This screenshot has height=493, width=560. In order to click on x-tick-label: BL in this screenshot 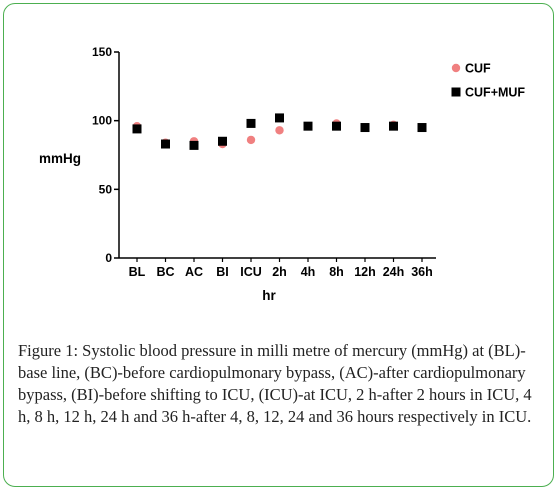, I will do `click(137, 272)`.